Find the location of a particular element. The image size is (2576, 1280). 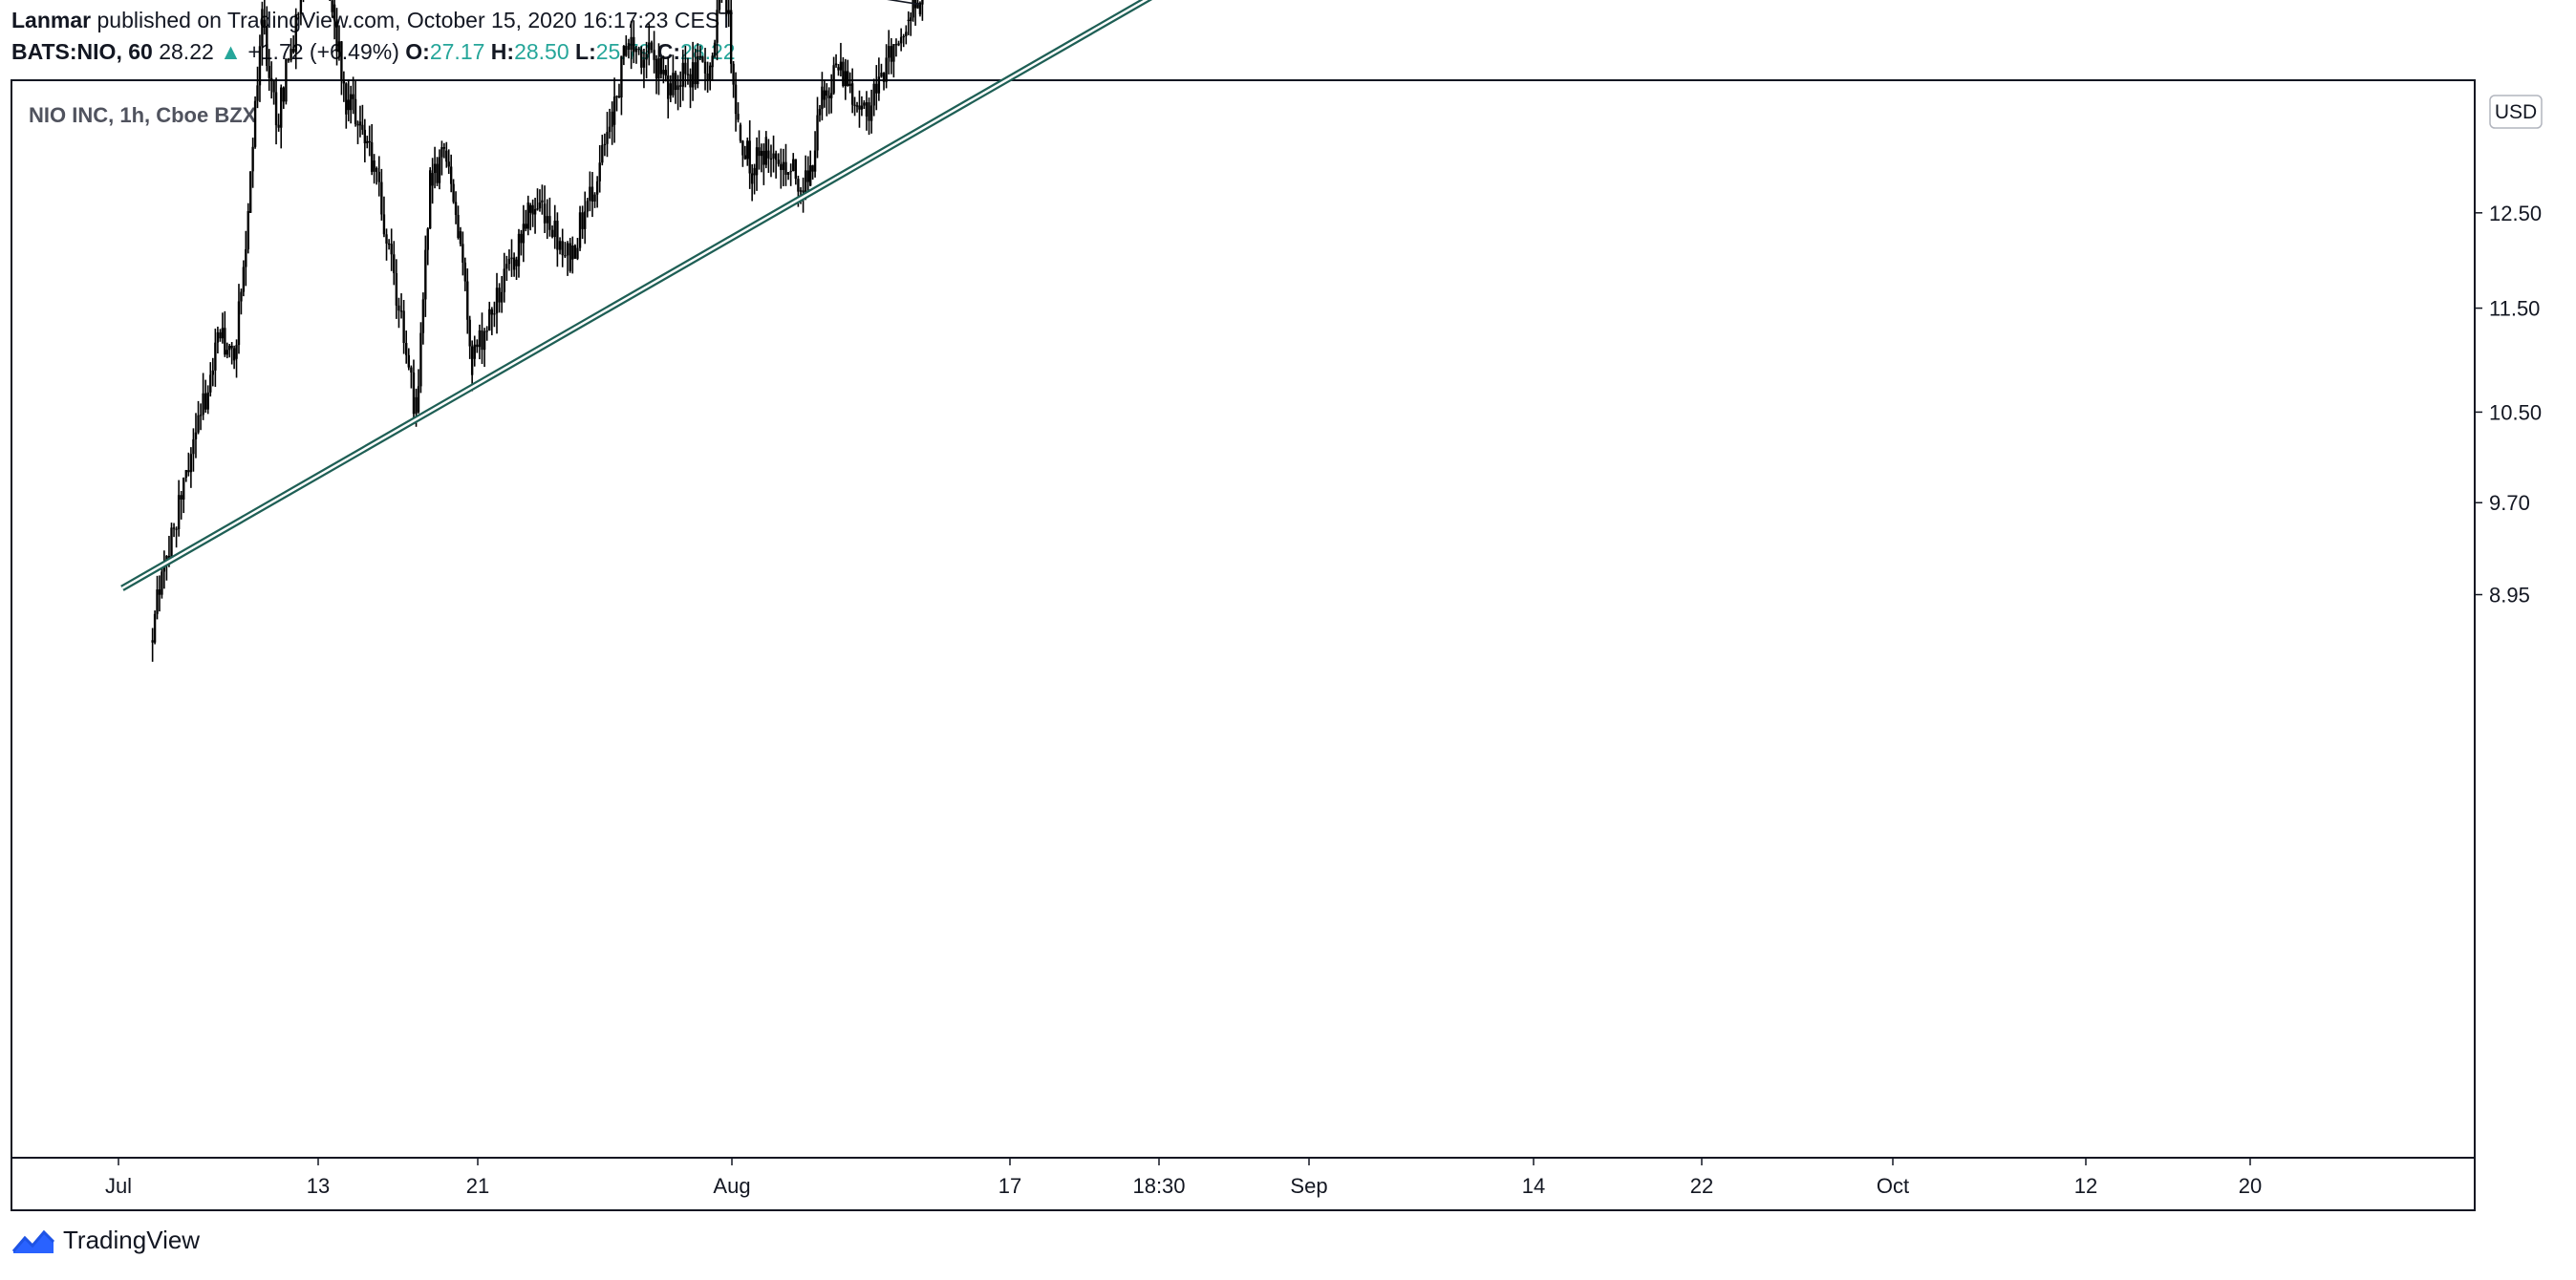

last-value: 28.22 is located at coordinates (186, 51).